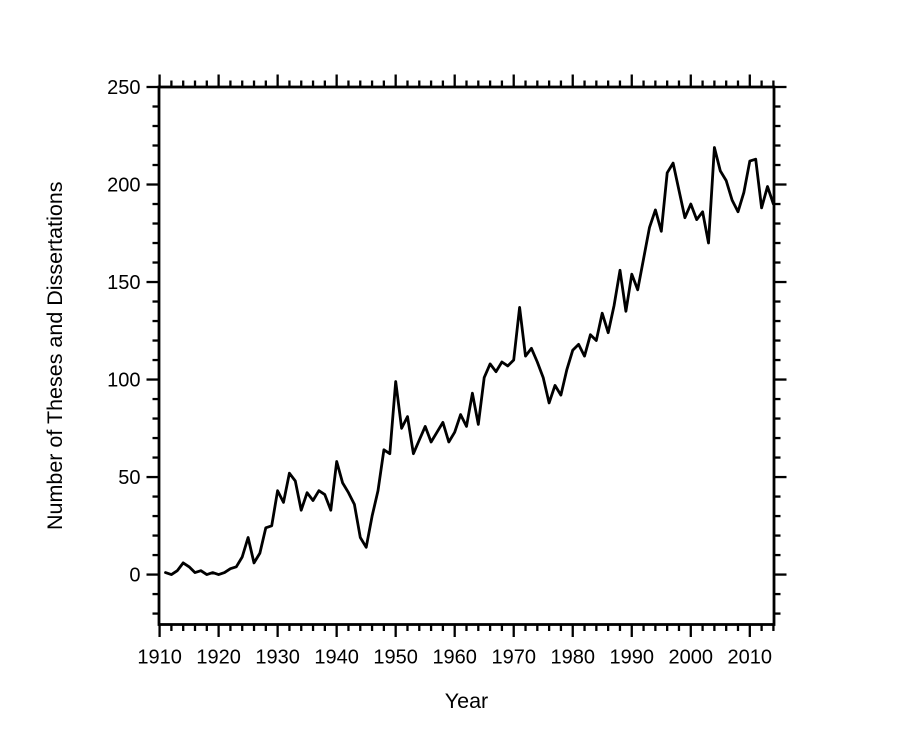 This screenshot has height=750, width=900. I want to click on y-tick-label: 100, so click(123, 381).